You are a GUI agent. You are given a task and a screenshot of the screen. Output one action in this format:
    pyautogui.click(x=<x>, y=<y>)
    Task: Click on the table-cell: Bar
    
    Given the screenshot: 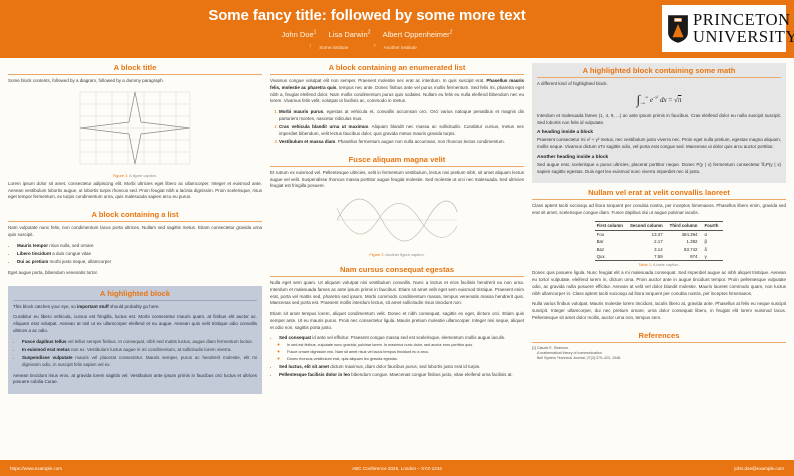 What is the action you would take?
    pyautogui.click(x=600, y=242)
    